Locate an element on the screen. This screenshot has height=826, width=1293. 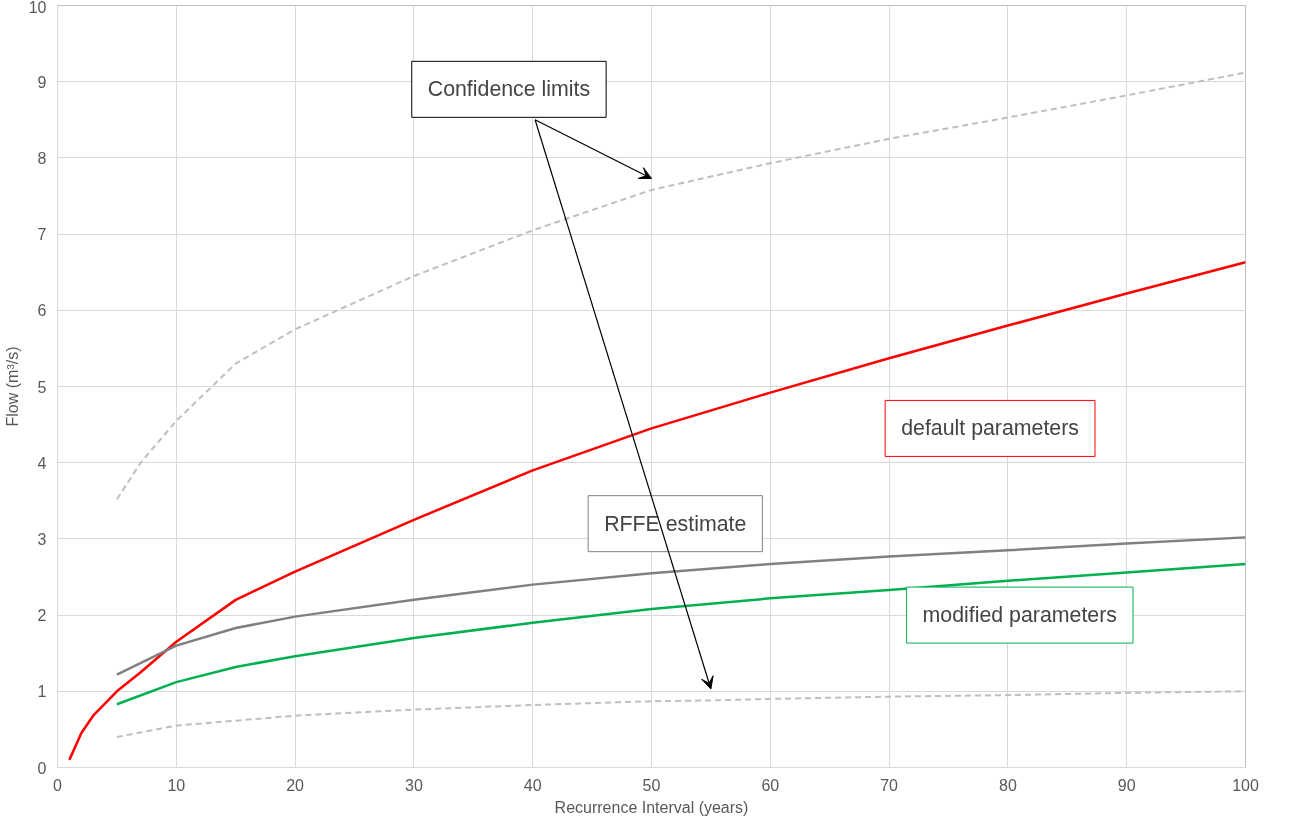
y-tick-label: 6 is located at coordinates (42, 311).